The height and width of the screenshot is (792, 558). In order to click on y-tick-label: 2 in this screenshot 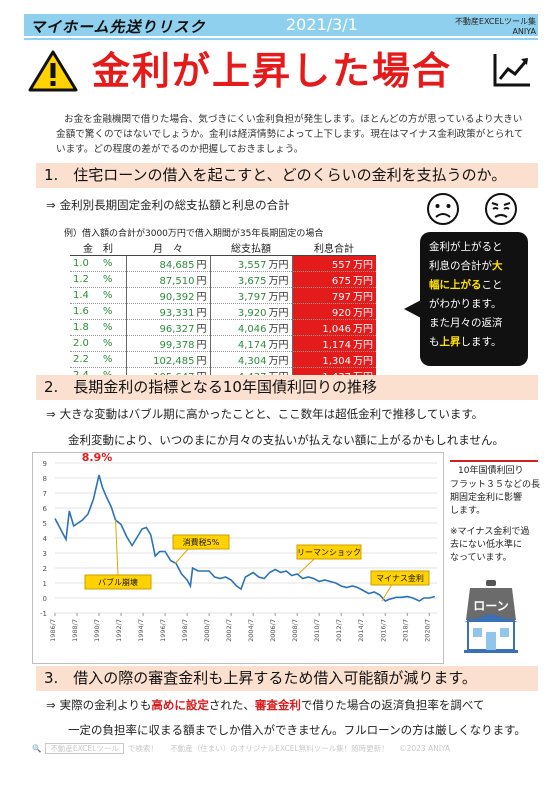, I will do `click(45, 569)`.